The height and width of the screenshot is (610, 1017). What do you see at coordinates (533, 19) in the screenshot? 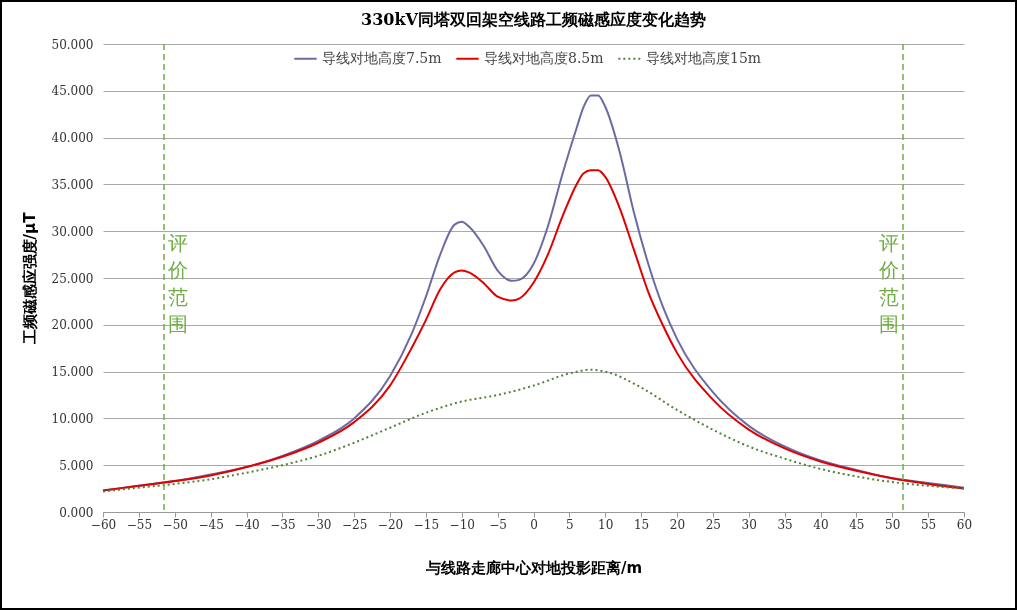
I see `chart-title: 330kV同塔双回架空线路工频磁感应度变化趋势` at bounding box center [533, 19].